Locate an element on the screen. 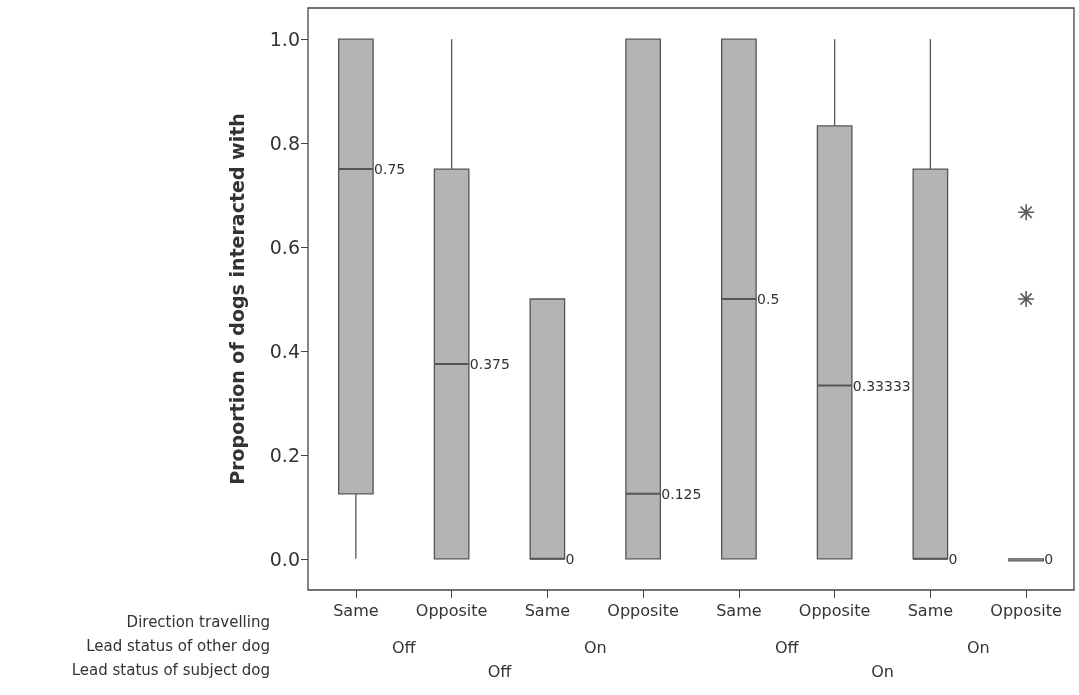  text: Lead status of other dog is located at coordinates (178, 645).